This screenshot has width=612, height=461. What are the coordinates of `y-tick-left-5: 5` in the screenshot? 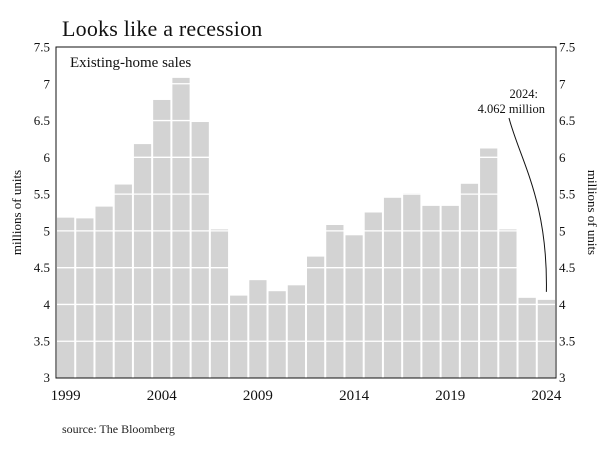 It's located at (47, 230).